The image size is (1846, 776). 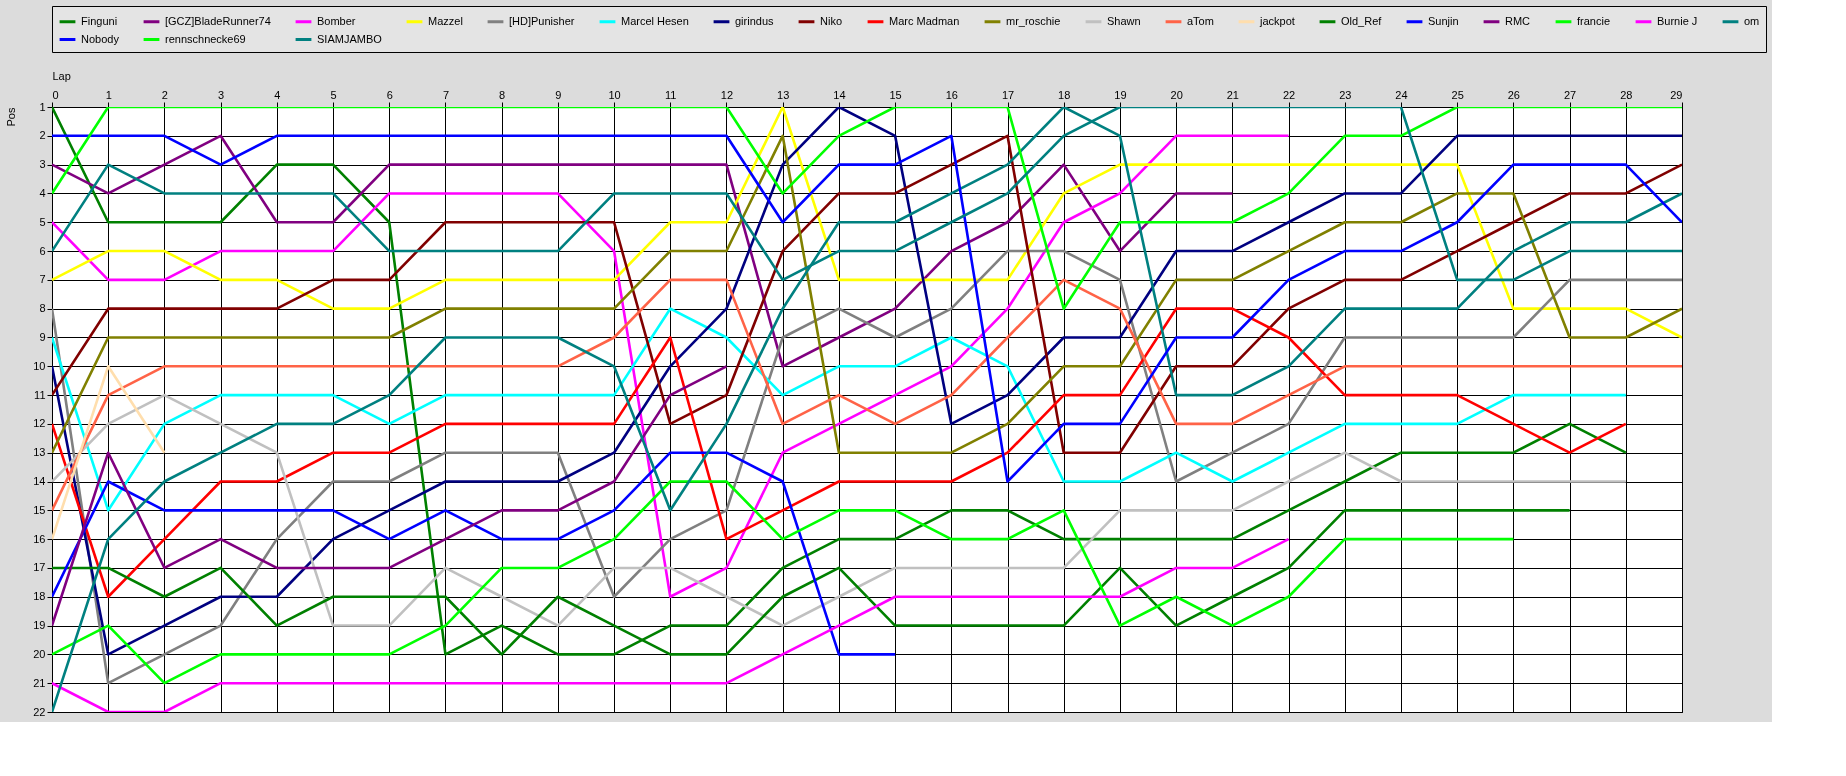 I want to click on x-tick-label: 17, so click(x=1008, y=94).